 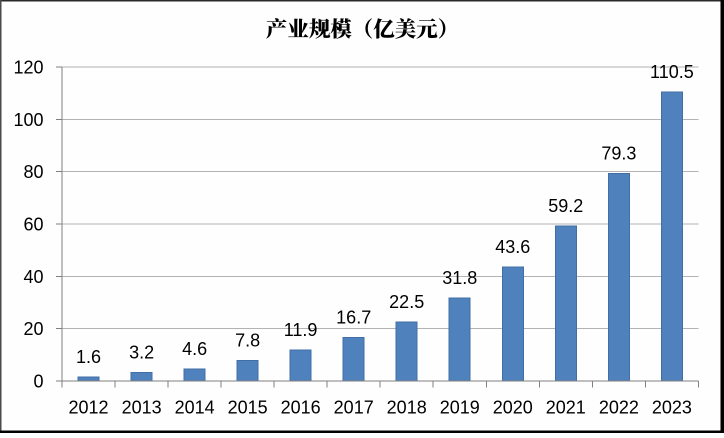 What do you see at coordinates (33, 277) in the screenshot?
I see `svg-text: 40` at bounding box center [33, 277].